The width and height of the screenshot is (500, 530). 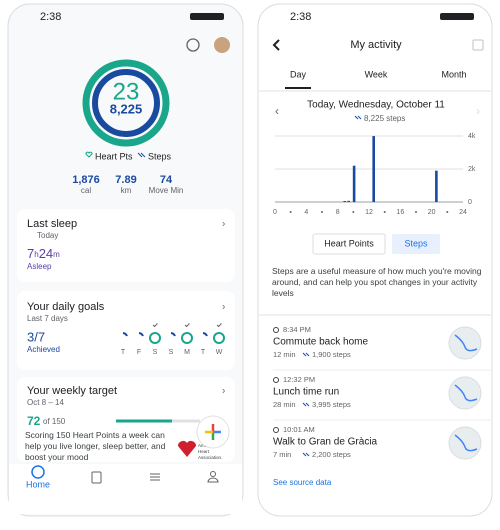 I want to click on calendar-icon, so click(x=478, y=45).